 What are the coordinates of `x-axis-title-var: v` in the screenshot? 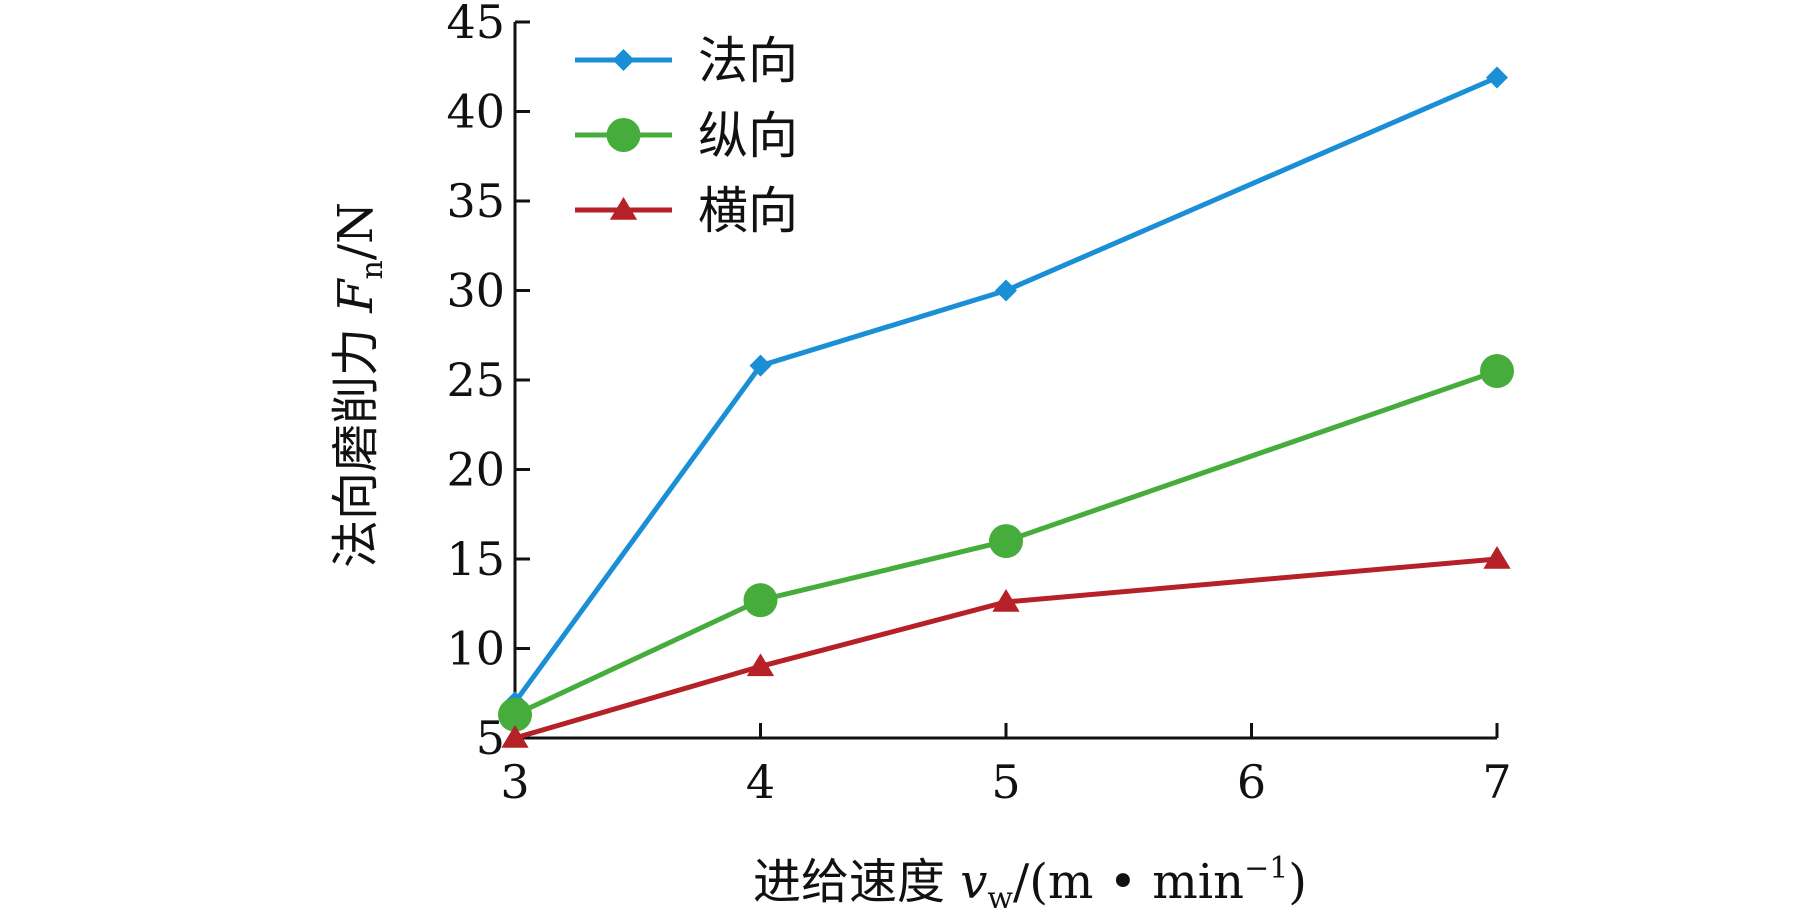 It's located at (973, 882).